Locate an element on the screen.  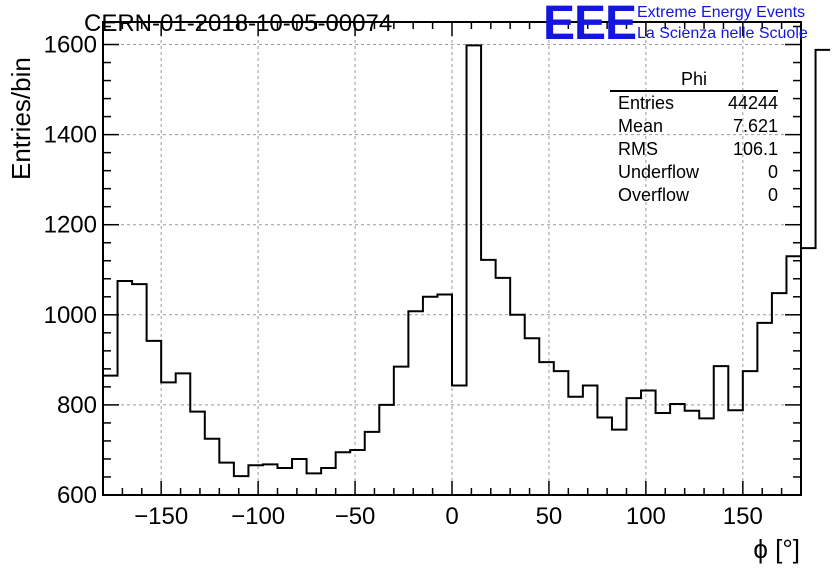
y-tick-label: 600 is located at coordinates (77, 495).